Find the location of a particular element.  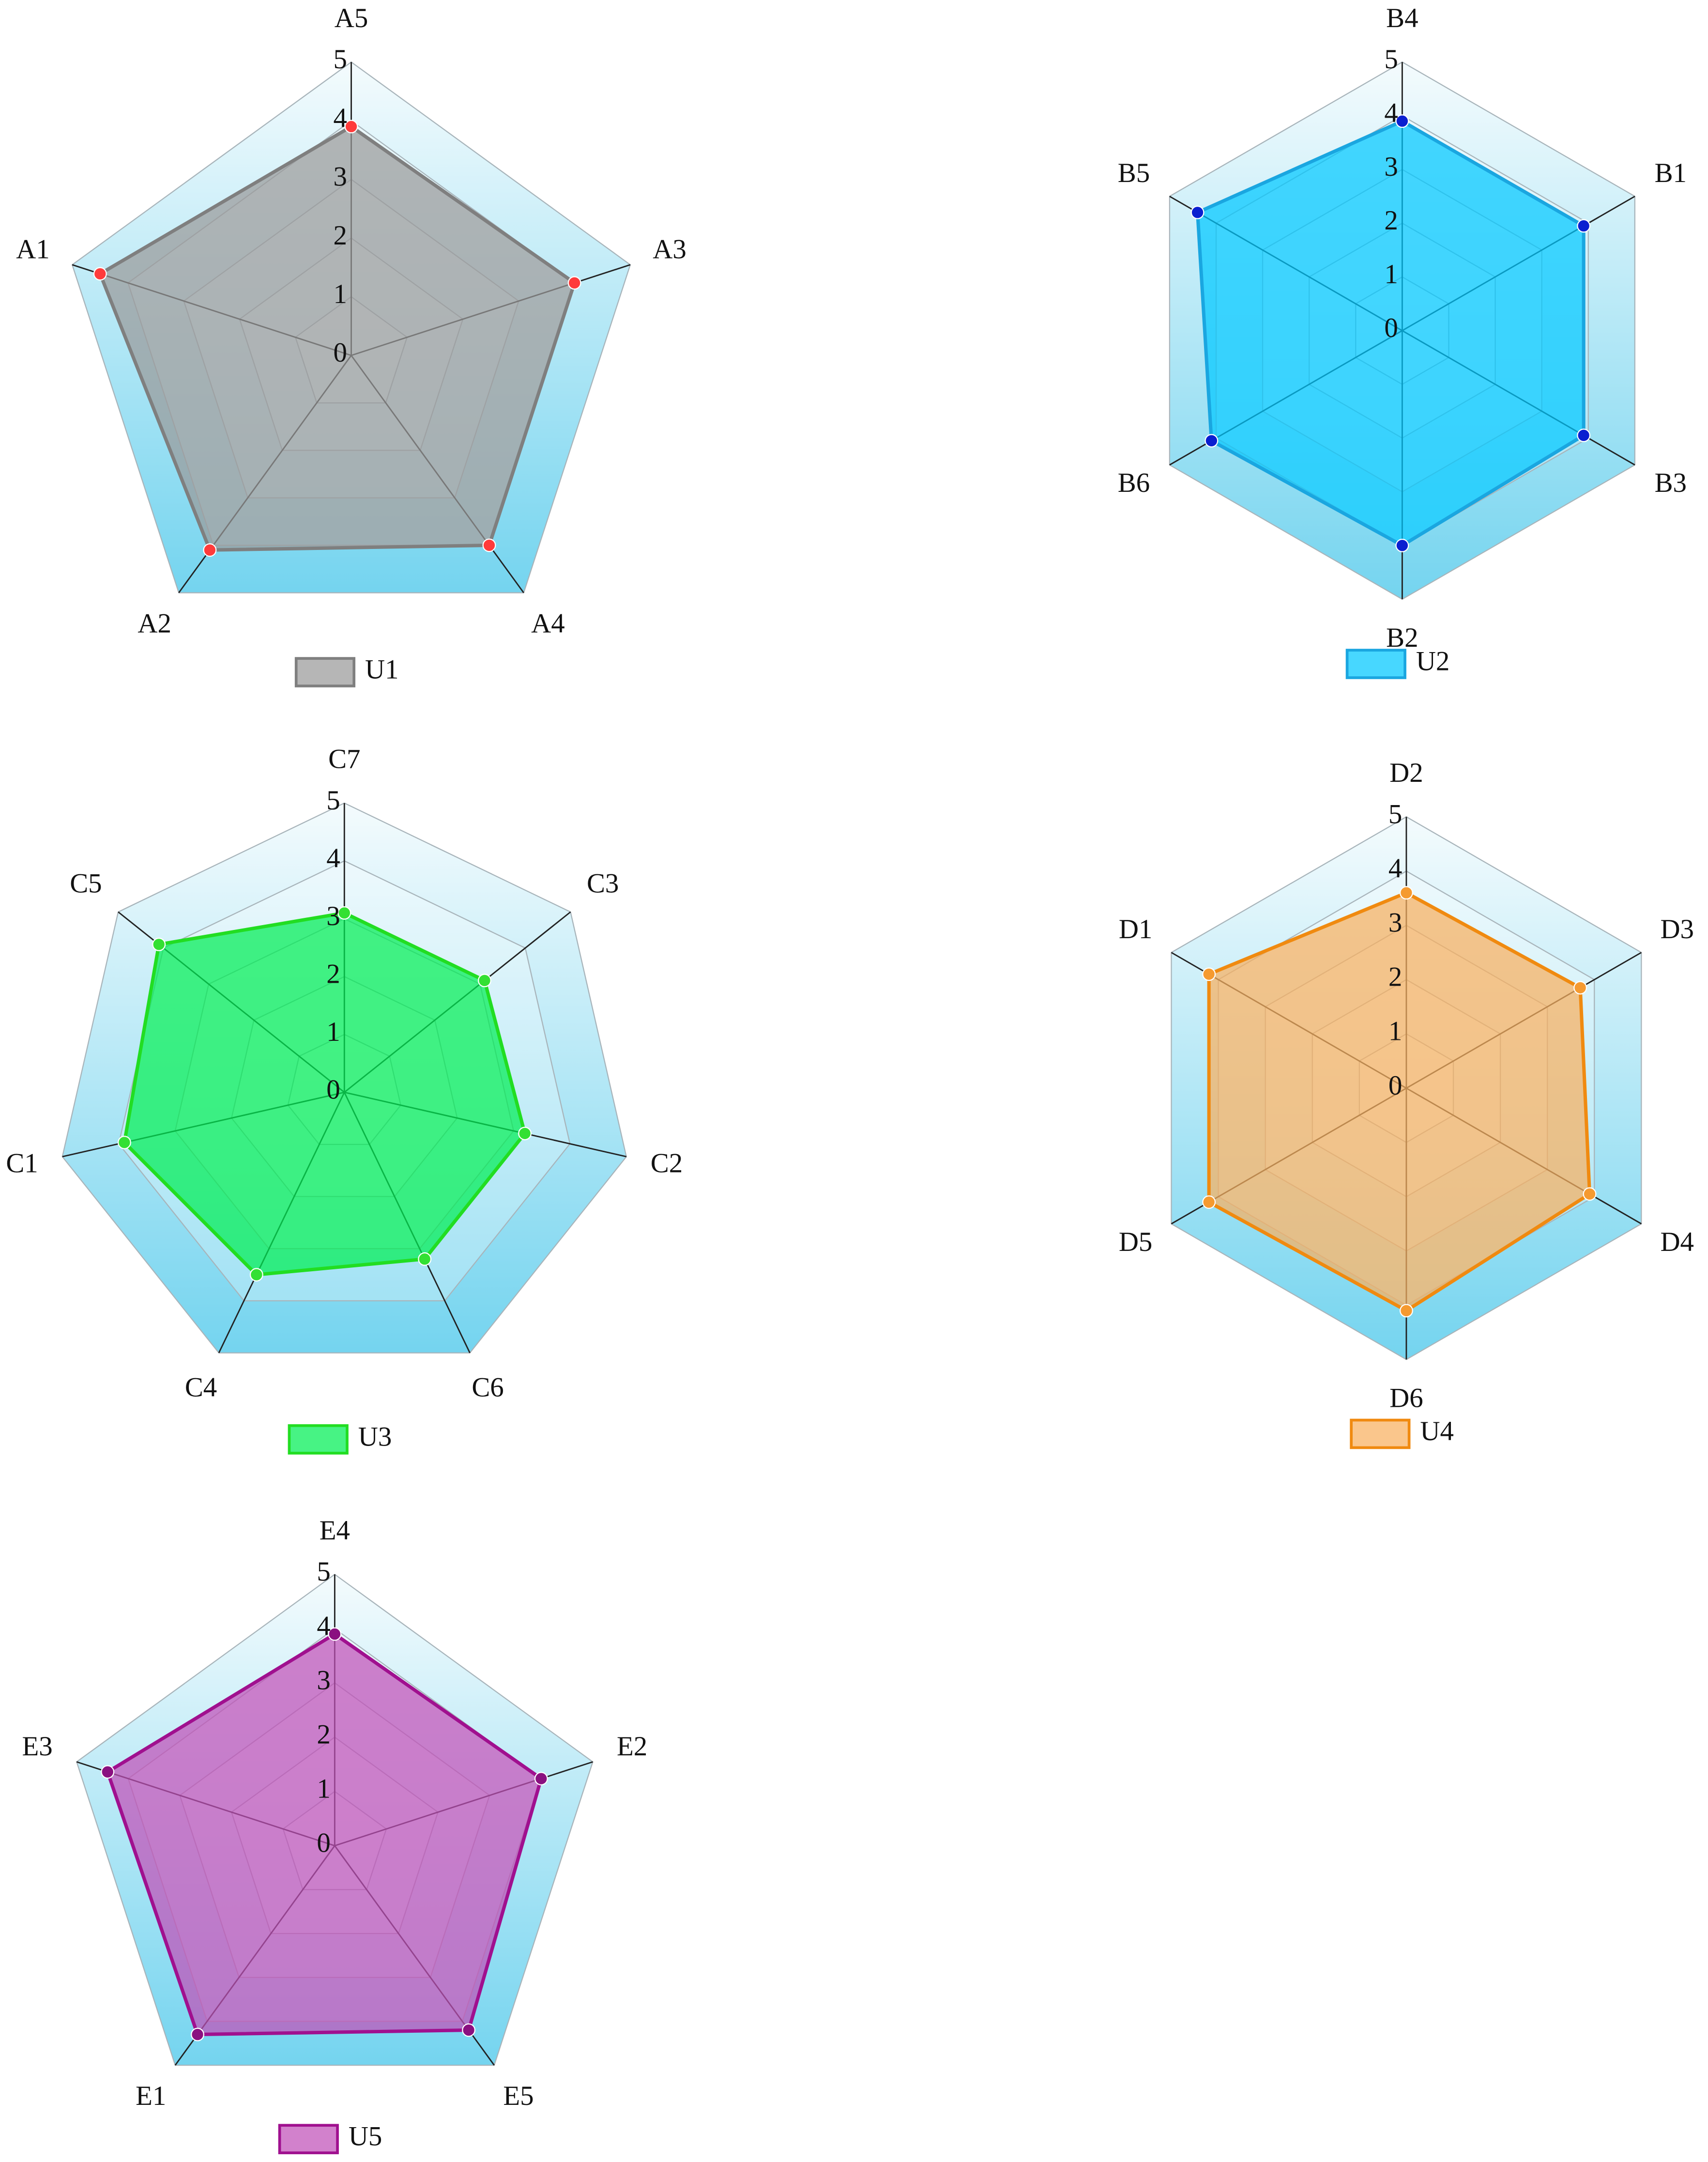

category-label: A3 is located at coordinates (669, 249).